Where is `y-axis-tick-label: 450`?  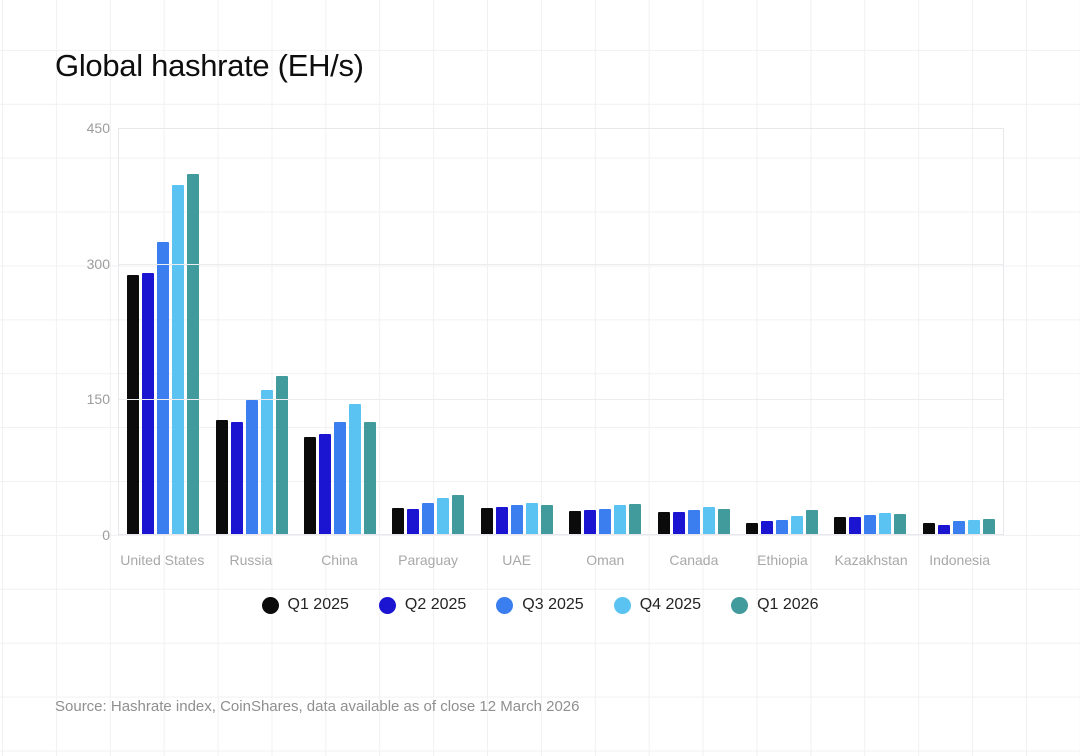 y-axis-tick-label: 450 is located at coordinates (98, 128).